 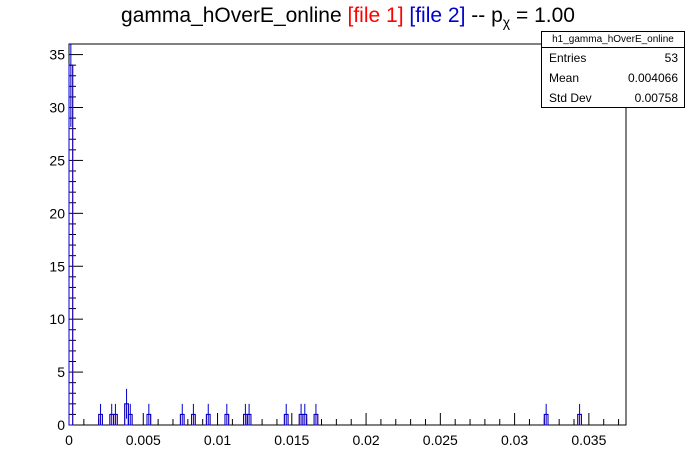 What do you see at coordinates (613, 78) in the screenshot?
I see `stats-row-mean: Mean 0.004066` at bounding box center [613, 78].